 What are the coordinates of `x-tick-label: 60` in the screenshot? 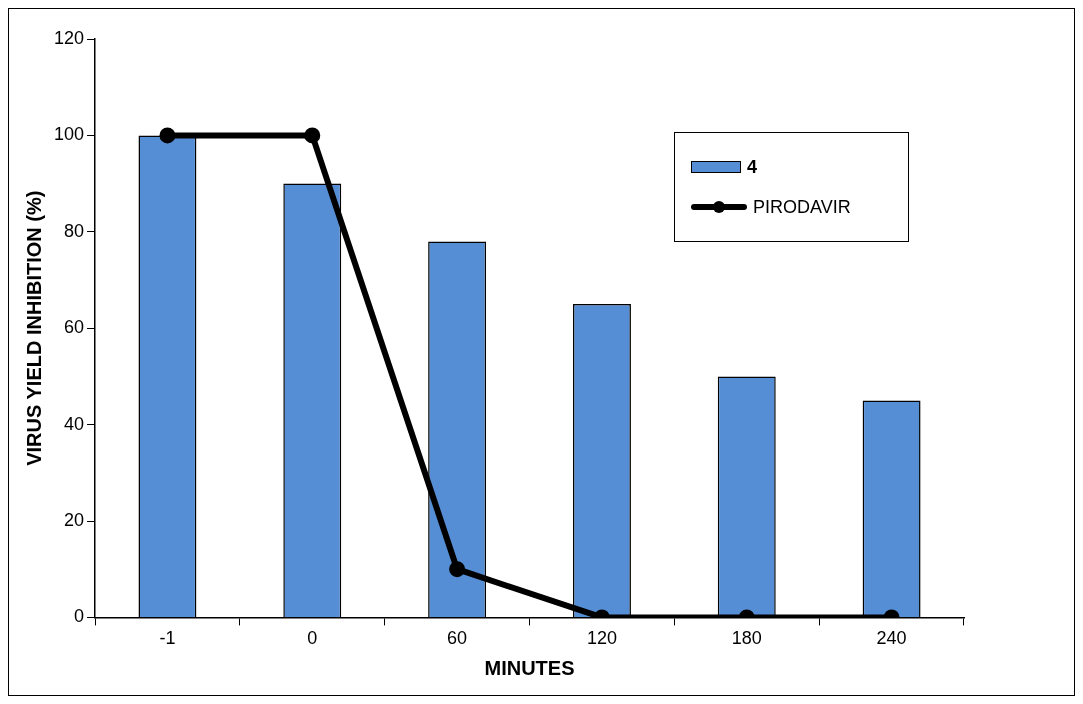 It's located at (457, 638).